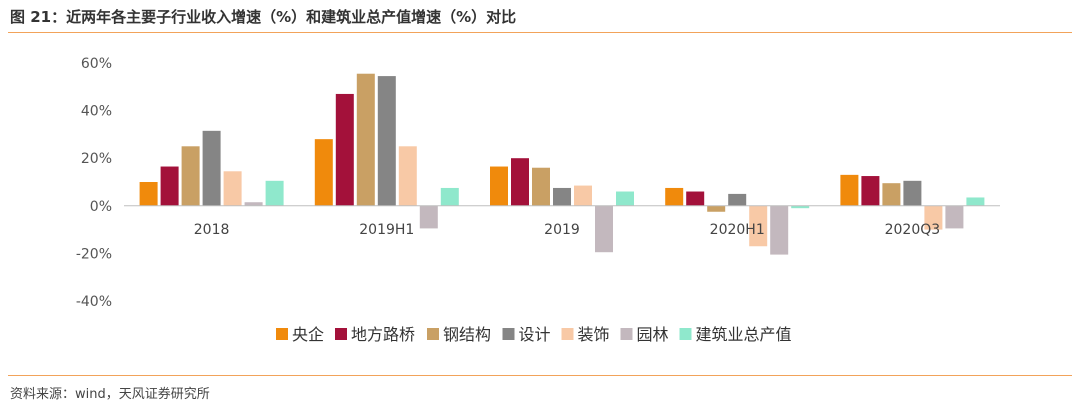 The height and width of the screenshot is (408, 1080). Describe the element at coordinates (540, 375) in the screenshot. I see `source-divider` at that location.